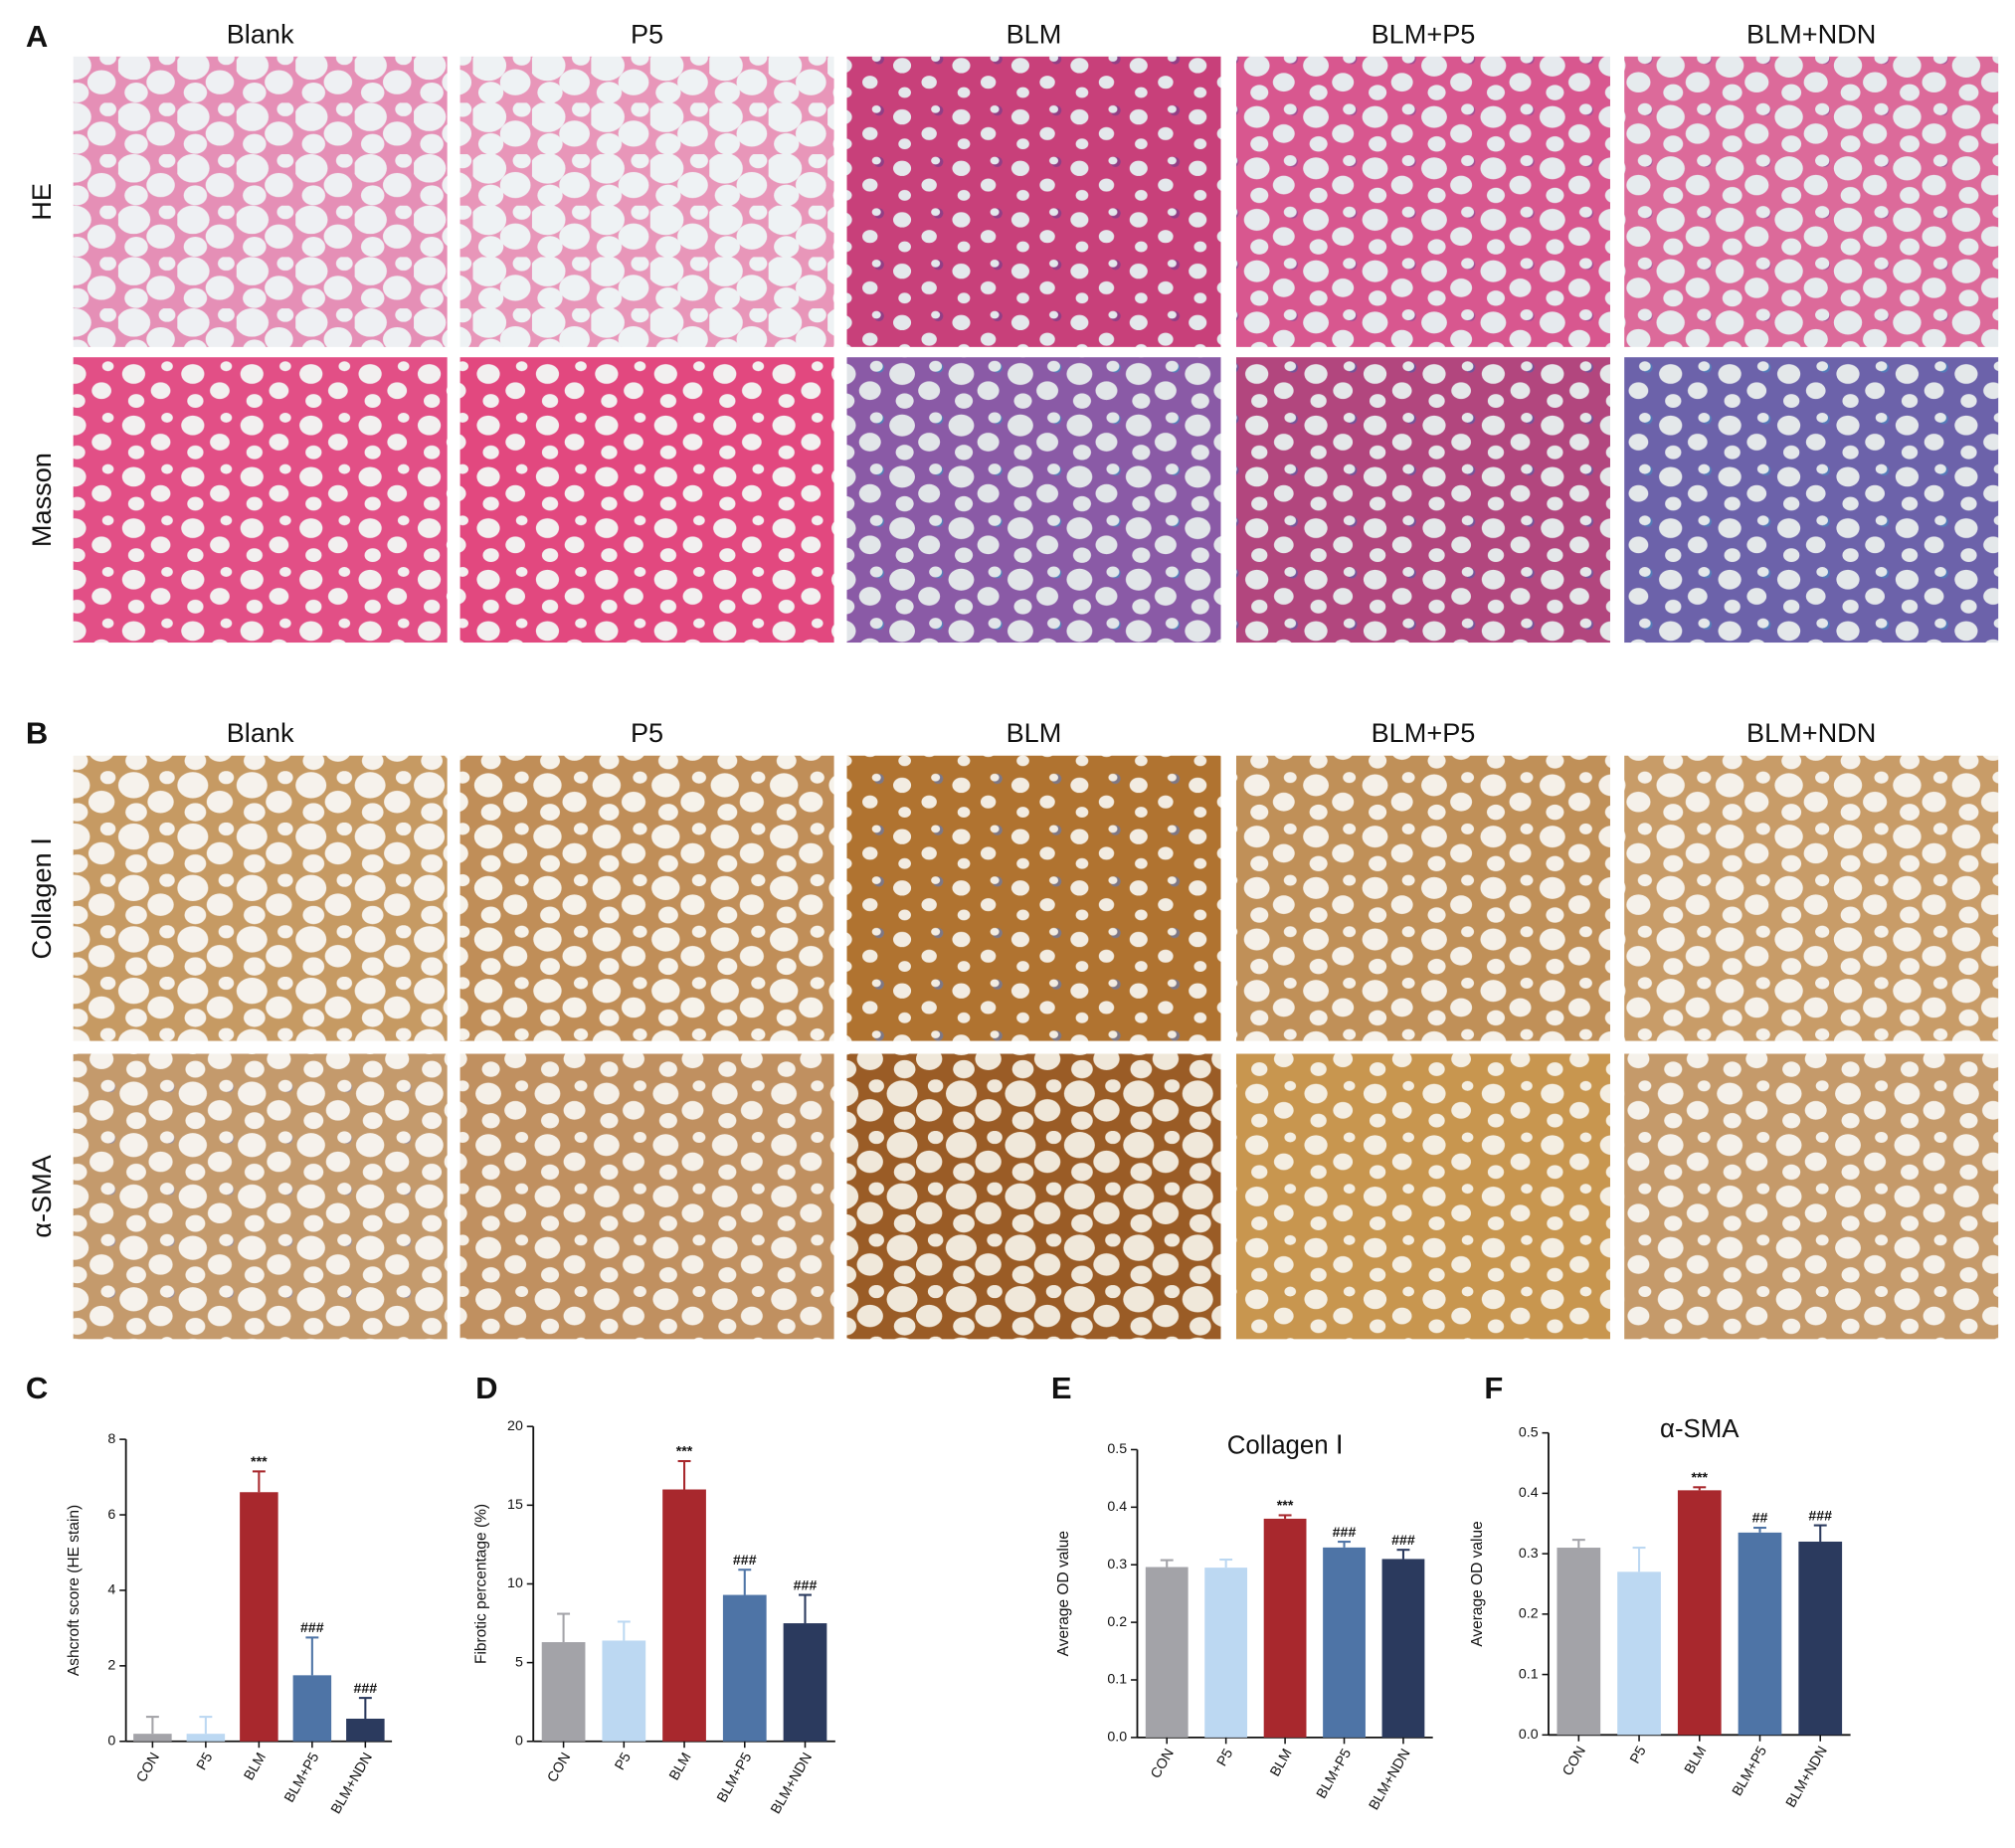 This screenshot has width=2015, height=1848. What do you see at coordinates (42, 1195) in the screenshot?
I see `row-label: α-SMA` at bounding box center [42, 1195].